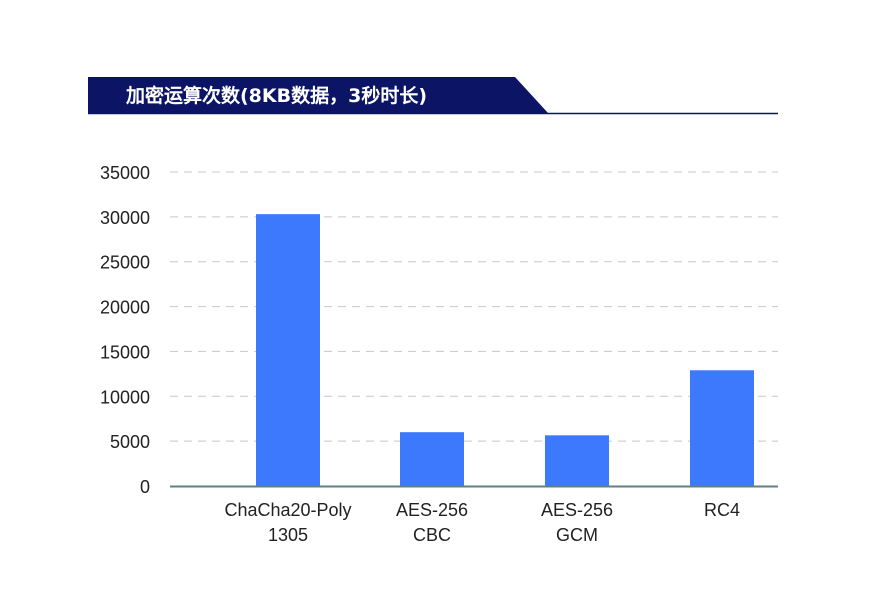 Image resolution: width=889 pixels, height=613 pixels. Describe the element at coordinates (288, 535) in the screenshot. I see `x-category-label: 1305` at that location.